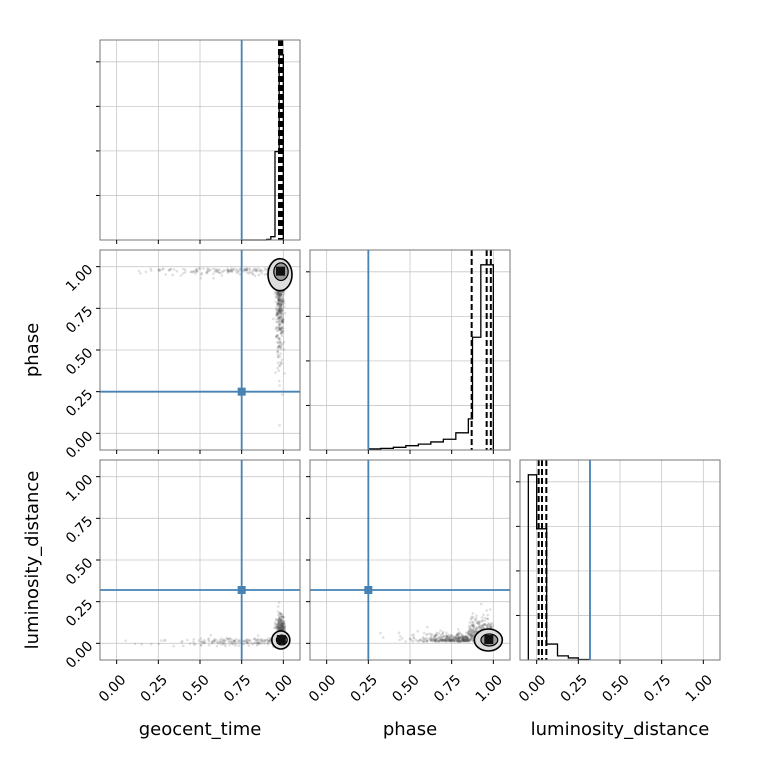  I want to click on y-tick-label: 1.00, so click(79, 488).